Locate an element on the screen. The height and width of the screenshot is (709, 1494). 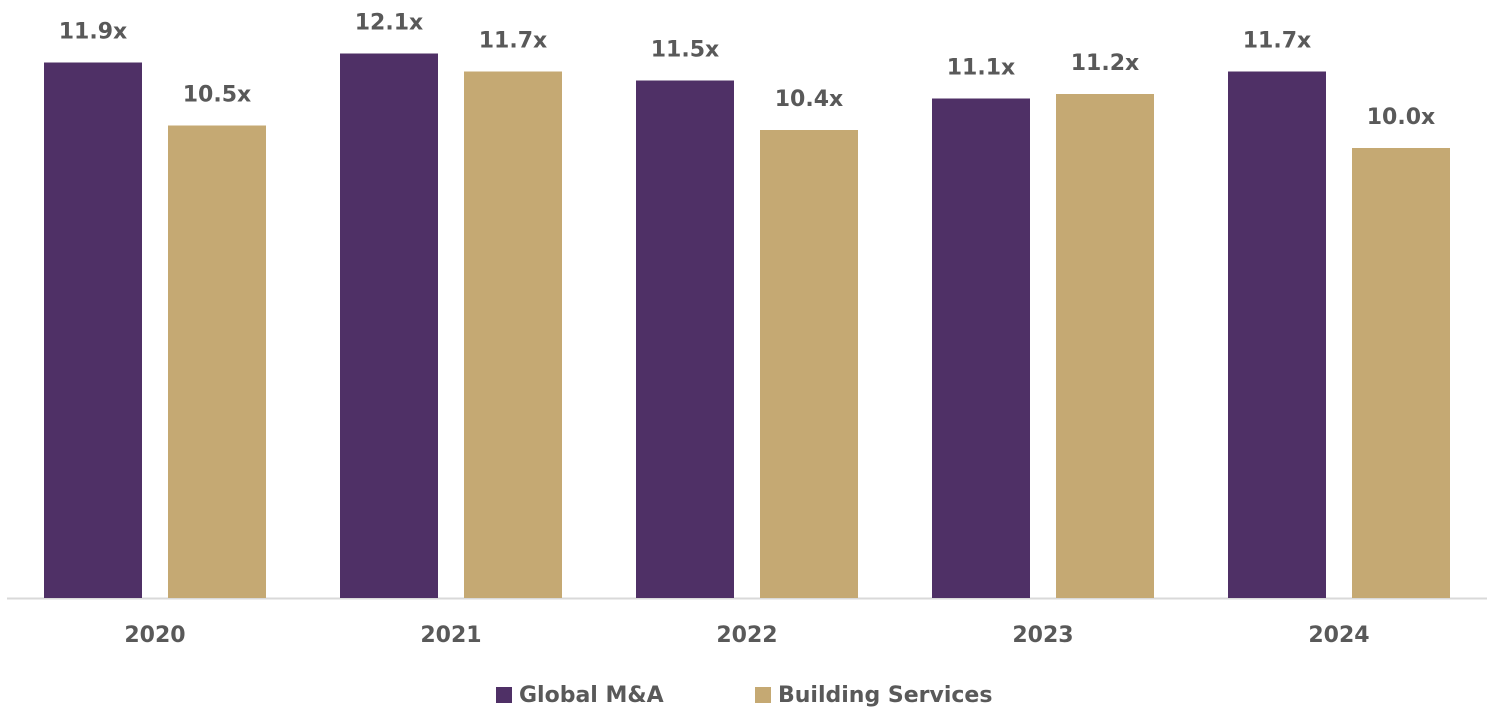
data-label: 11.1x is located at coordinates (981, 68).